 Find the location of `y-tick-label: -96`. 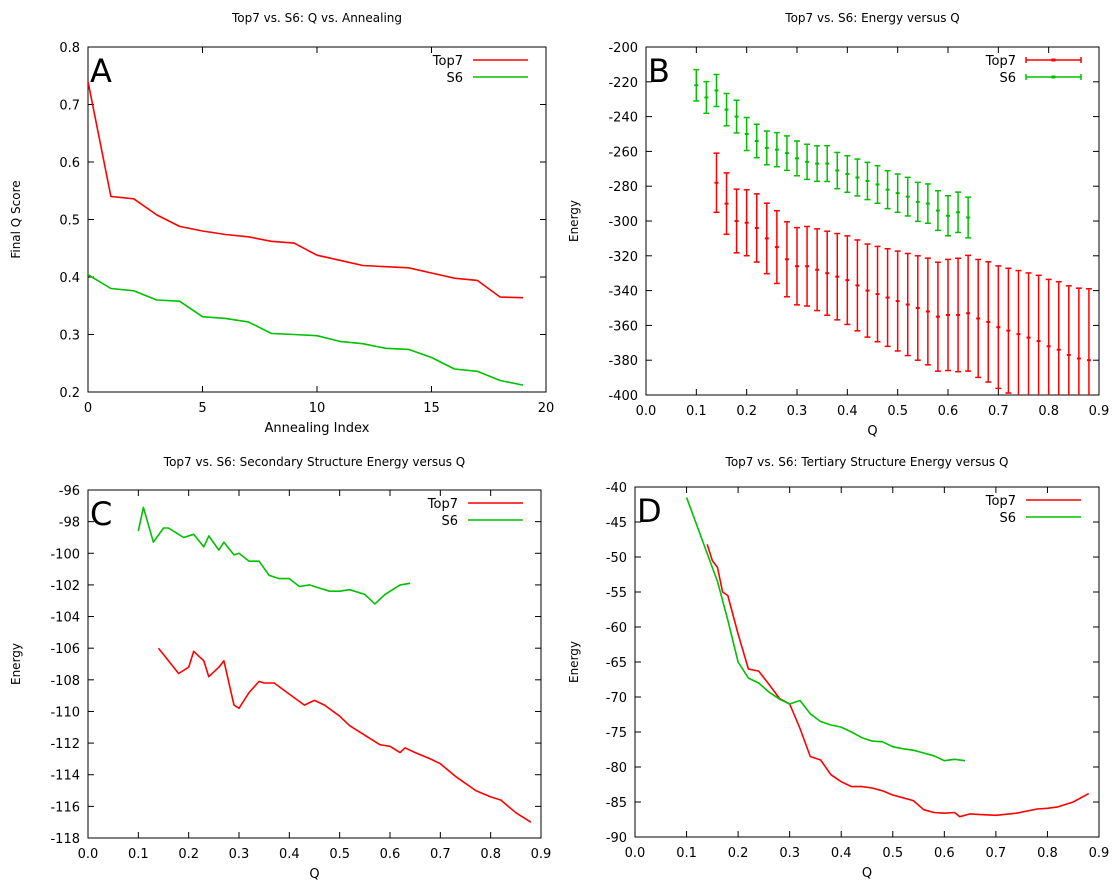

y-tick-label: -96 is located at coordinates (69, 491).